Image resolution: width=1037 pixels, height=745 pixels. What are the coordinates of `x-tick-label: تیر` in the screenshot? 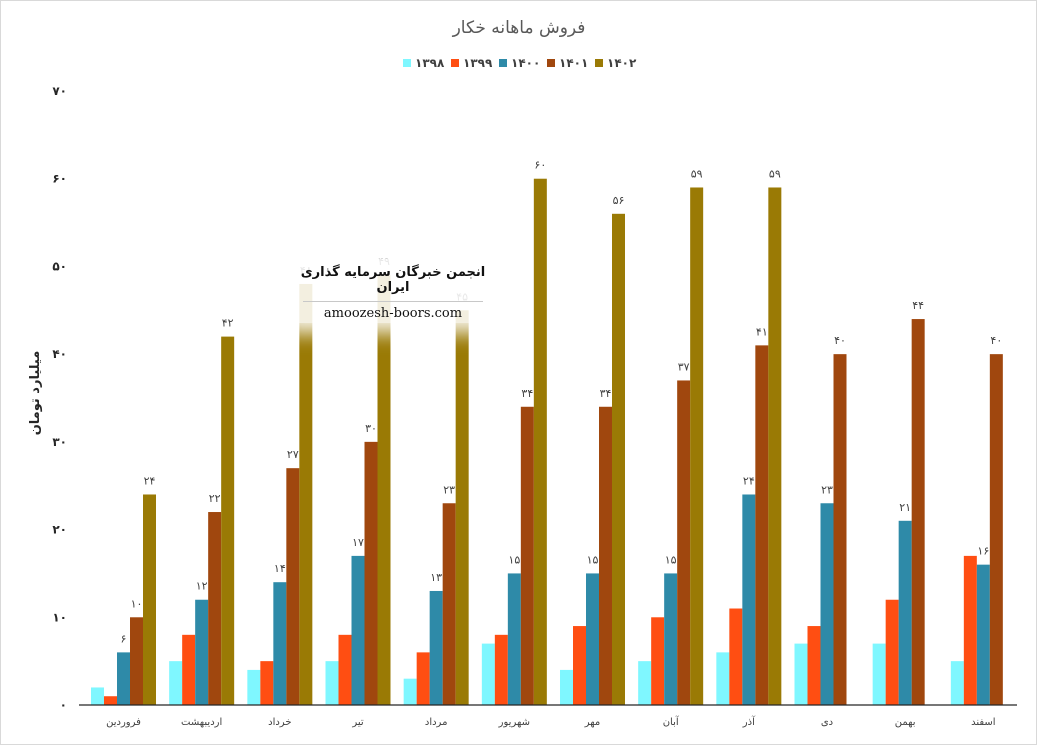 It's located at (357, 722).